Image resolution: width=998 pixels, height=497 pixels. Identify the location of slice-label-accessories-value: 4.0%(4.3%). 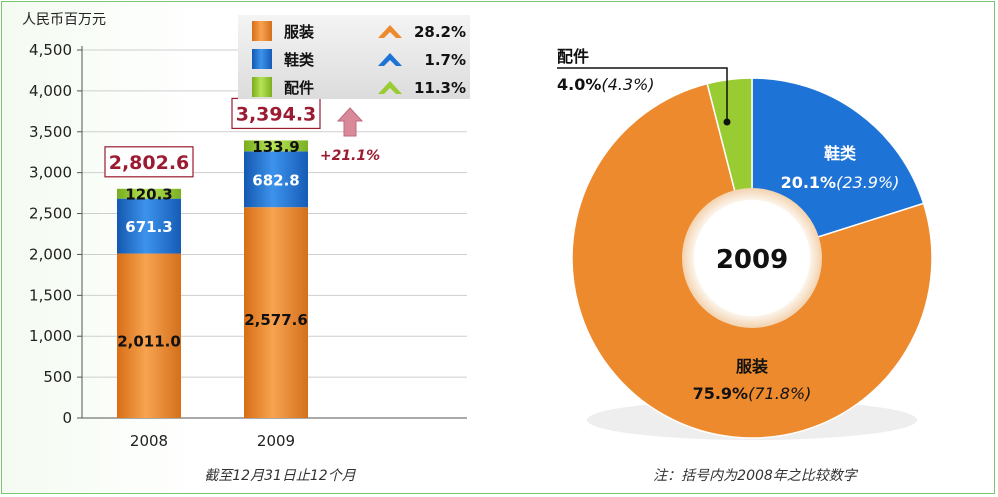
(606, 84).